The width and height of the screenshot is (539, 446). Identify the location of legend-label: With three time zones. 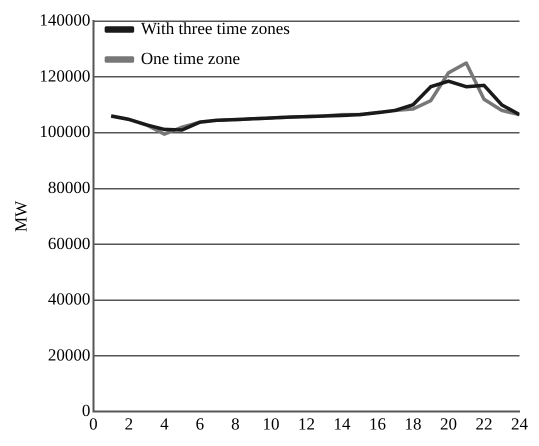
(215, 28).